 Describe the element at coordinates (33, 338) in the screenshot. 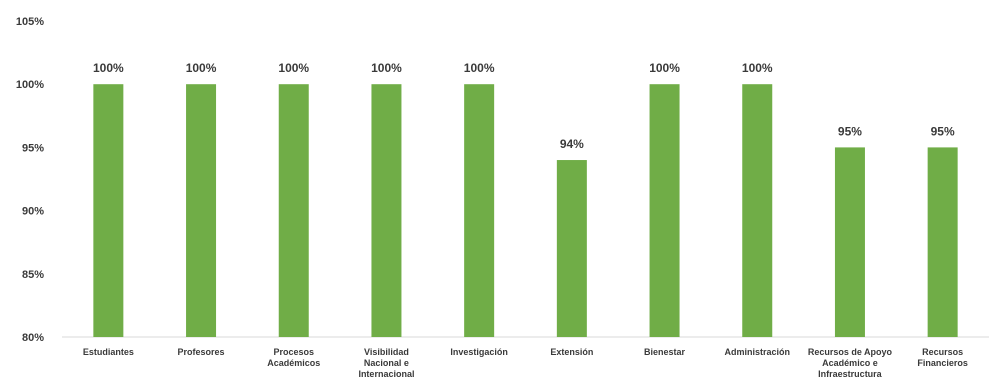

I see `y-tick-label: 80%` at that location.